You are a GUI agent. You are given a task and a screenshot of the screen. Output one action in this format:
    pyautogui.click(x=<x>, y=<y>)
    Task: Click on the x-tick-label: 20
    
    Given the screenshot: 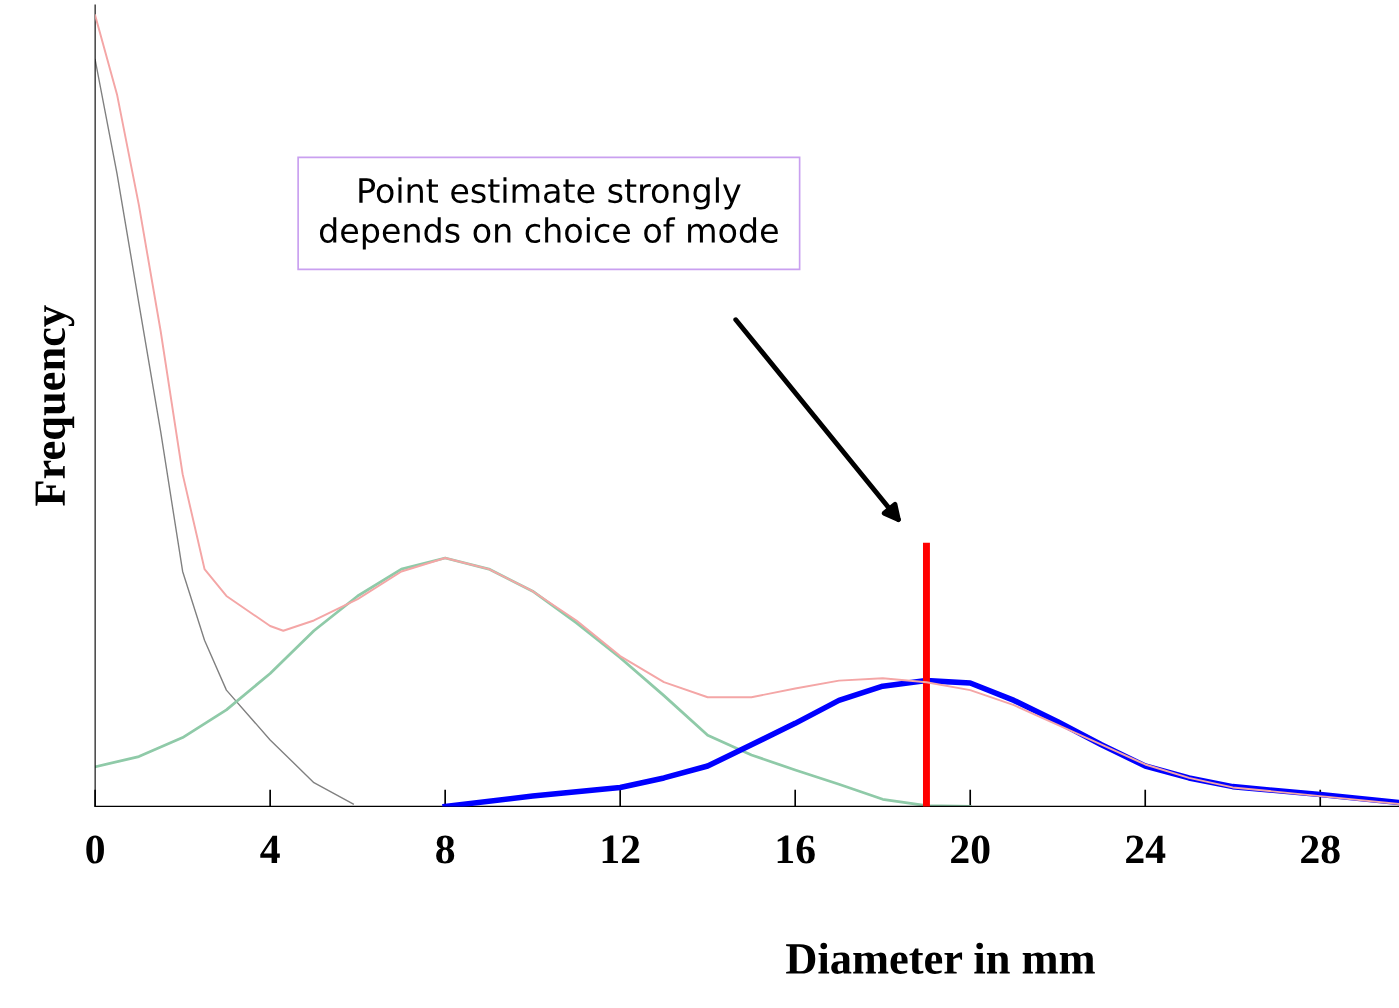 What is the action you would take?
    pyautogui.click(x=970, y=849)
    